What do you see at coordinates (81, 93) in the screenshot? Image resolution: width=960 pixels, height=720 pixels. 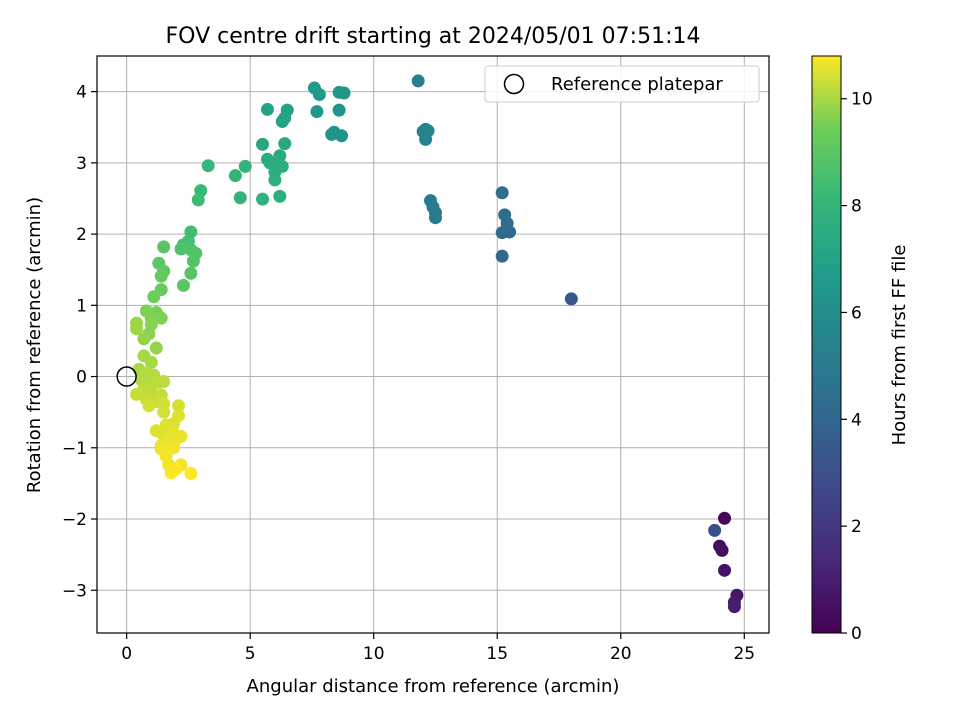 I see `y-tick-label: 4` at bounding box center [81, 93].